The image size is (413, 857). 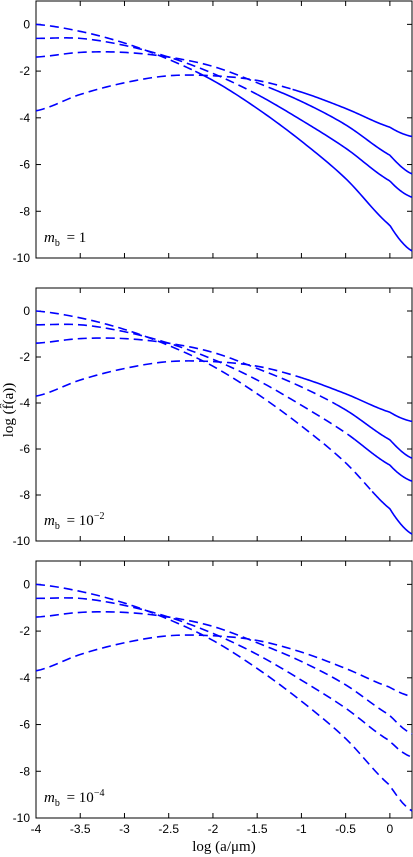 What do you see at coordinates (213, 829) in the screenshot?
I see `x-tick-label: -2` at bounding box center [213, 829].